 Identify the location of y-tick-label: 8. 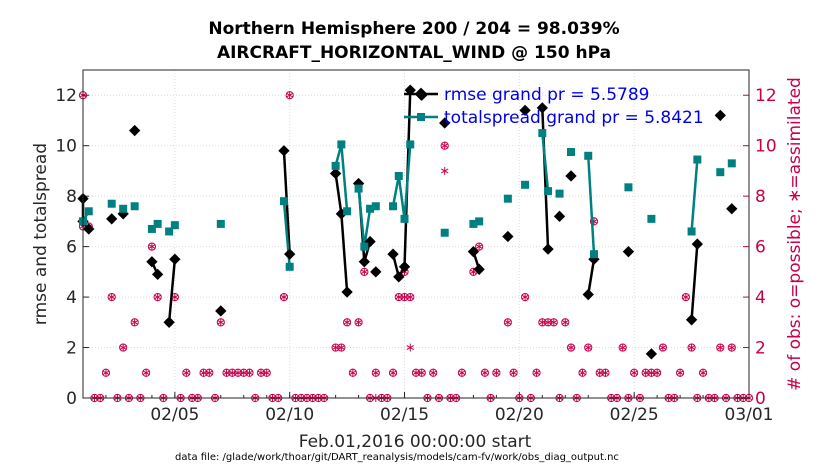
(71, 197).